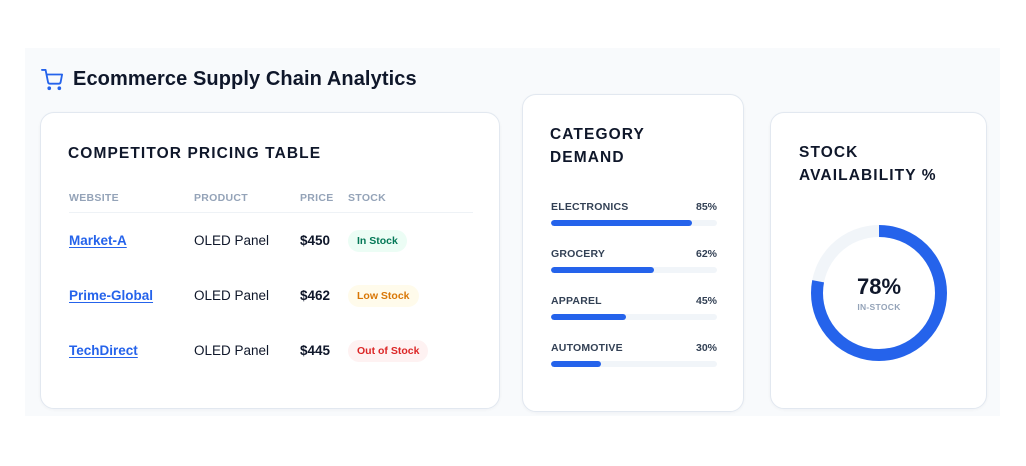  Describe the element at coordinates (879, 286) in the screenshot. I see `stock-percent-value: 78%` at that location.